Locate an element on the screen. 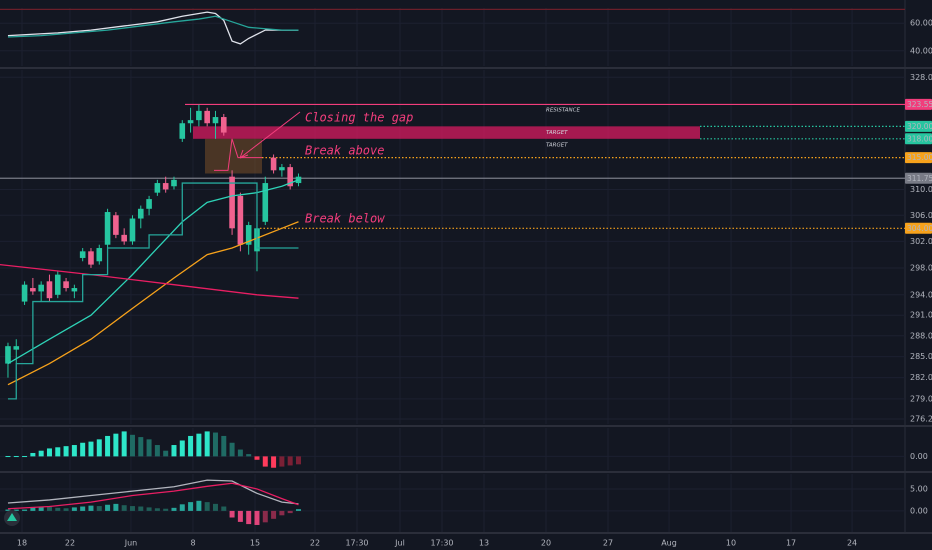 Image resolution: width=932 pixels, height=550 pixels. y-tick-label: 40.00 is located at coordinates (921, 50).